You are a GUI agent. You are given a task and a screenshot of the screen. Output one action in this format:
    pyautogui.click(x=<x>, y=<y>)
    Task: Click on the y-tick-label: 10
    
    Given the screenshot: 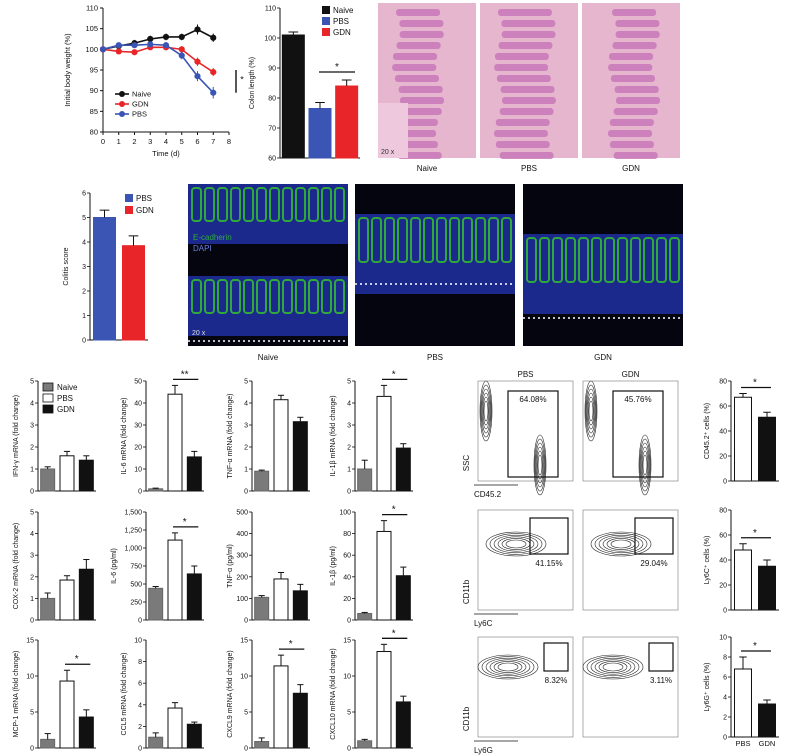 What is the action you would take?
    pyautogui.click(x=138, y=470)
    